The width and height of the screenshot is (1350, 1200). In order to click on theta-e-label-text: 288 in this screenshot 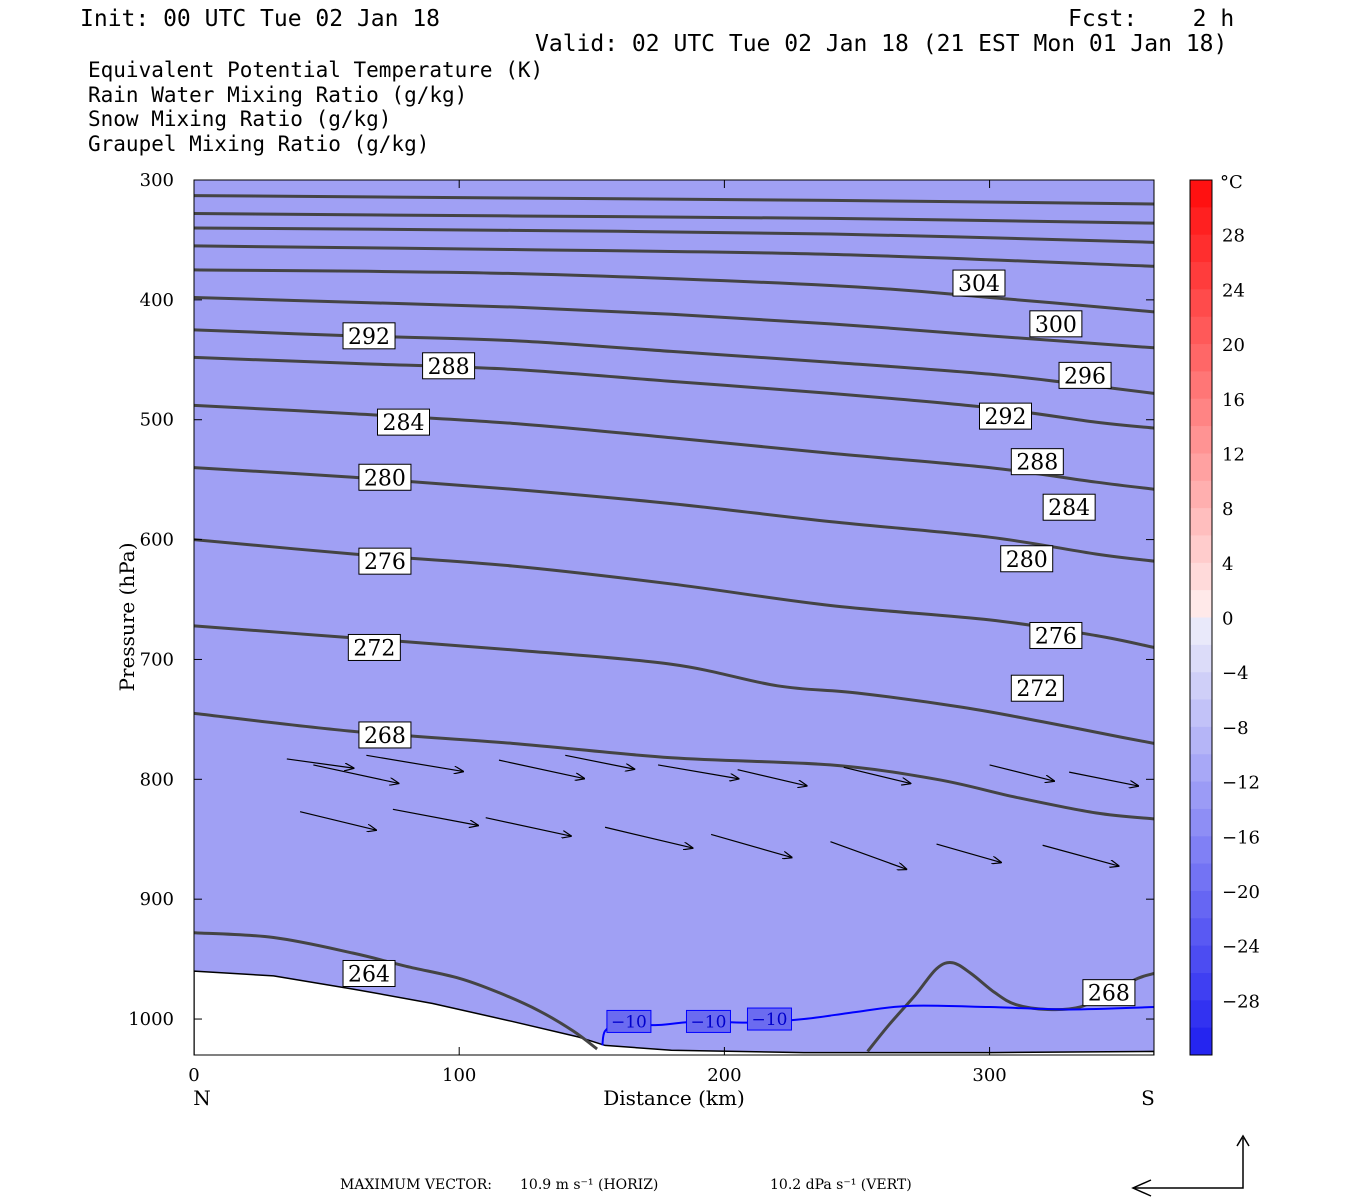, I will do `click(1037, 463)`.